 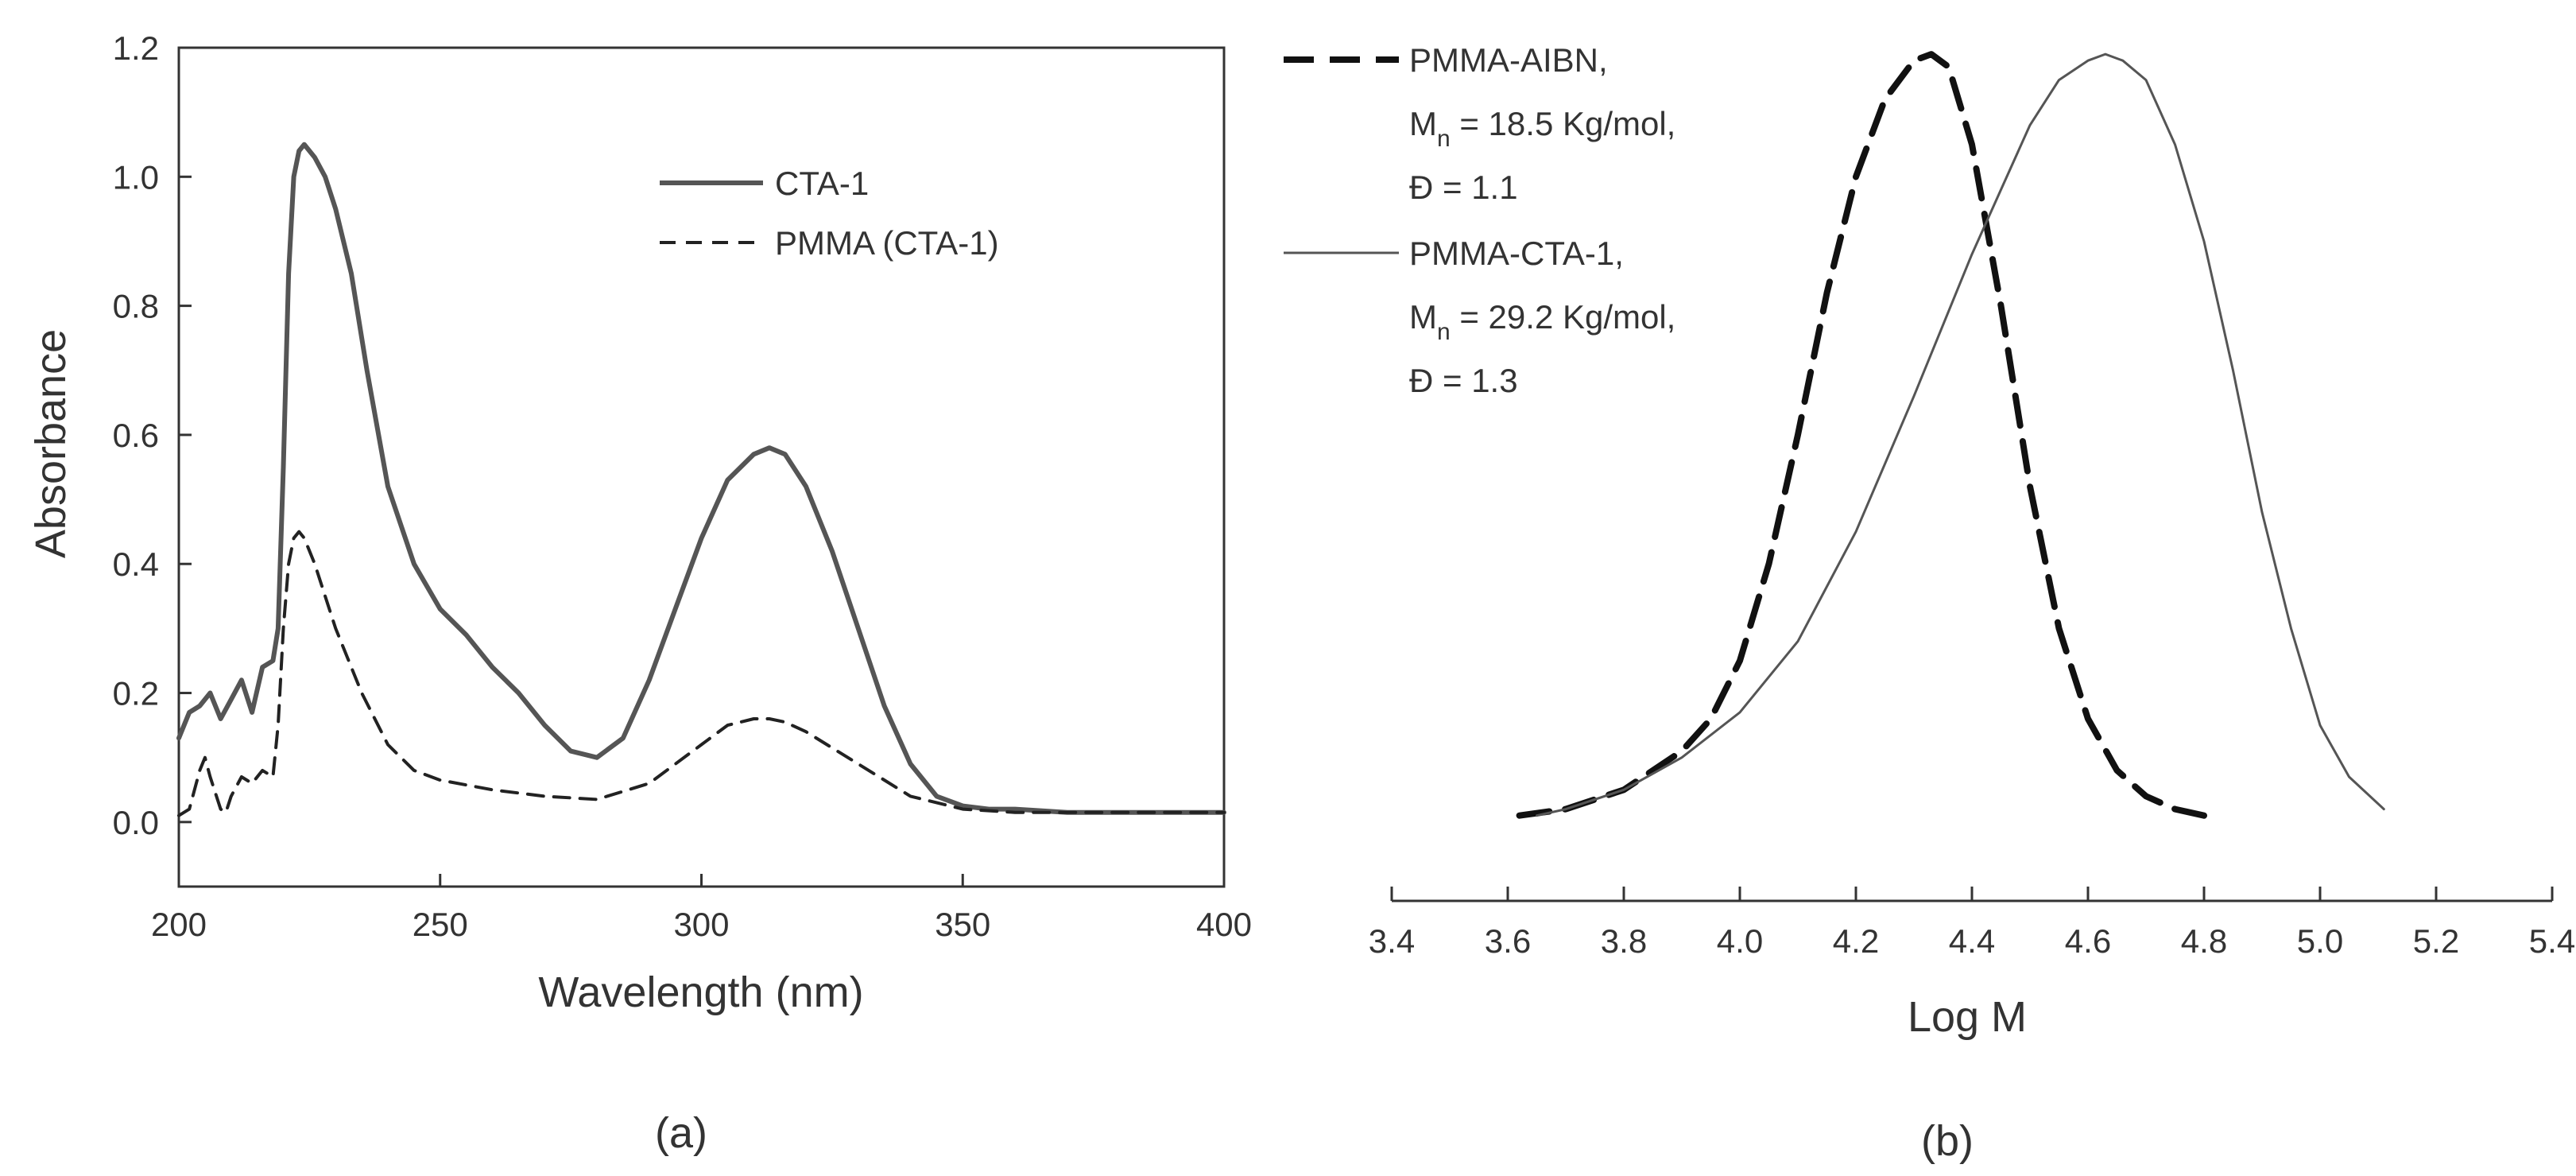 What do you see at coordinates (1516, 254) in the screenshot?
I see `legend-label-pmma-cta-1-b: PMMA-CTA-1,` at bounding box center [1516, 254].